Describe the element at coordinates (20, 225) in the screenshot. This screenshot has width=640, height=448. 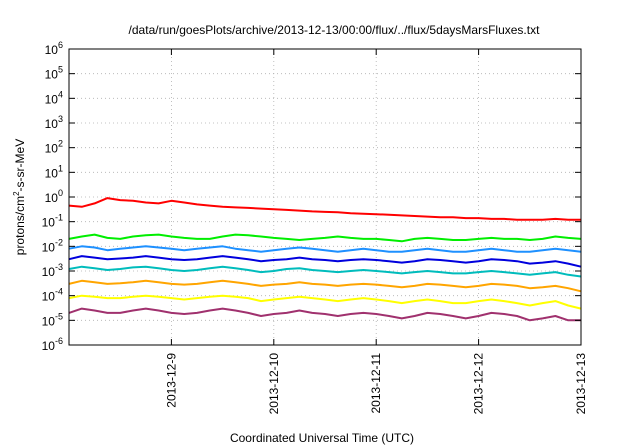
I see `y-axis-label-base: protons/cm` at that location.